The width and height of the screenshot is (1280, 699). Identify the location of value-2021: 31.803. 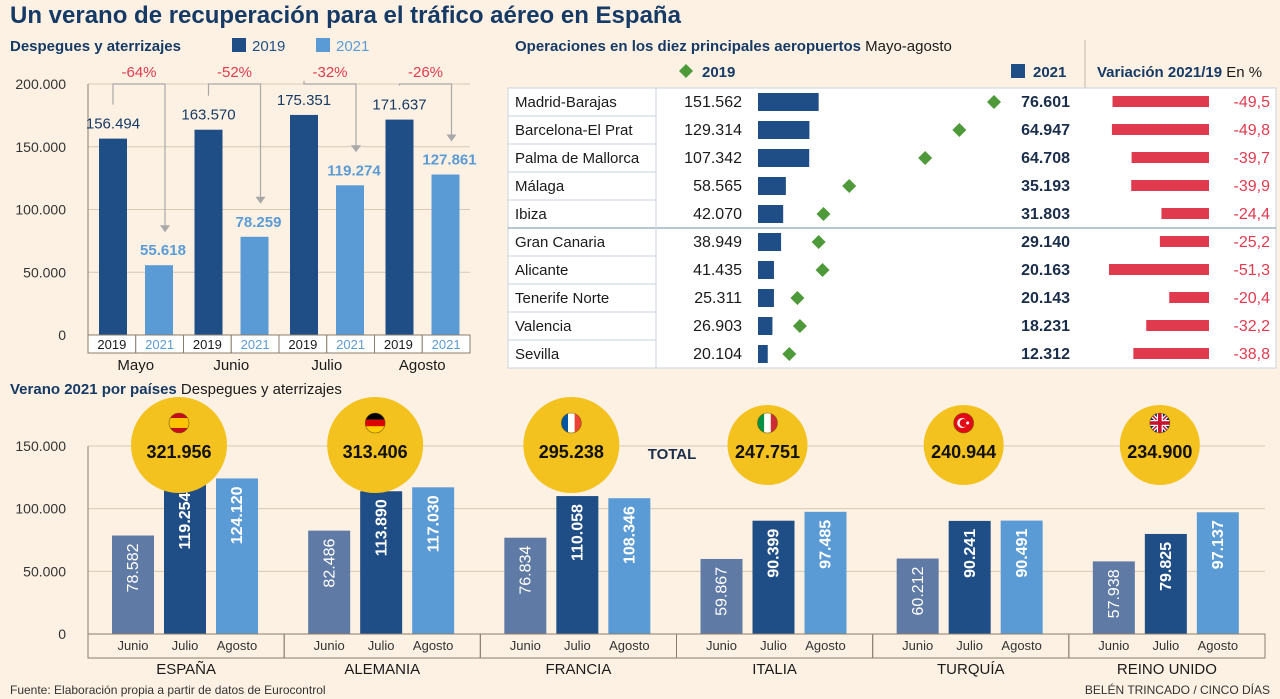
(1045, 214).